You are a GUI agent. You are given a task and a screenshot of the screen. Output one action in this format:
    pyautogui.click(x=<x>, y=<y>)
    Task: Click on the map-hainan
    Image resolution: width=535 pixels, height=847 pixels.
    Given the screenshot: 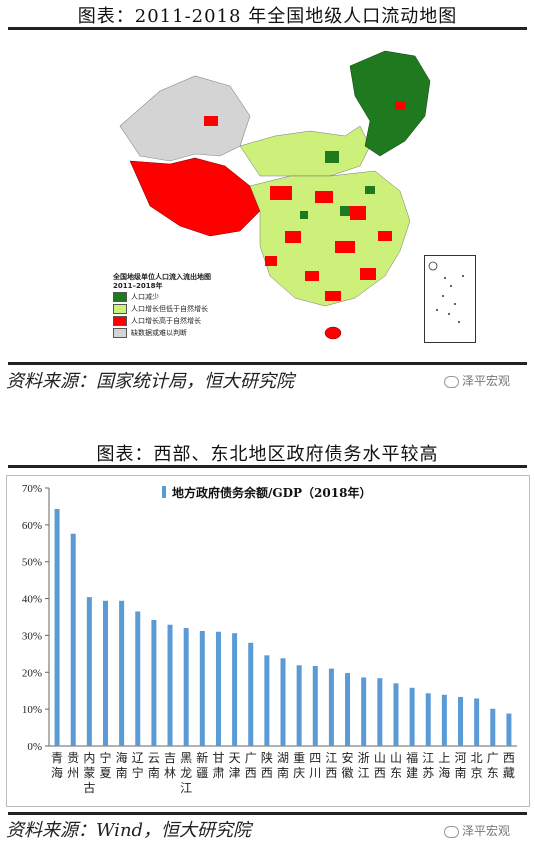 What is the action you would take?
    pyautogui.click(x=333, y=333)
    